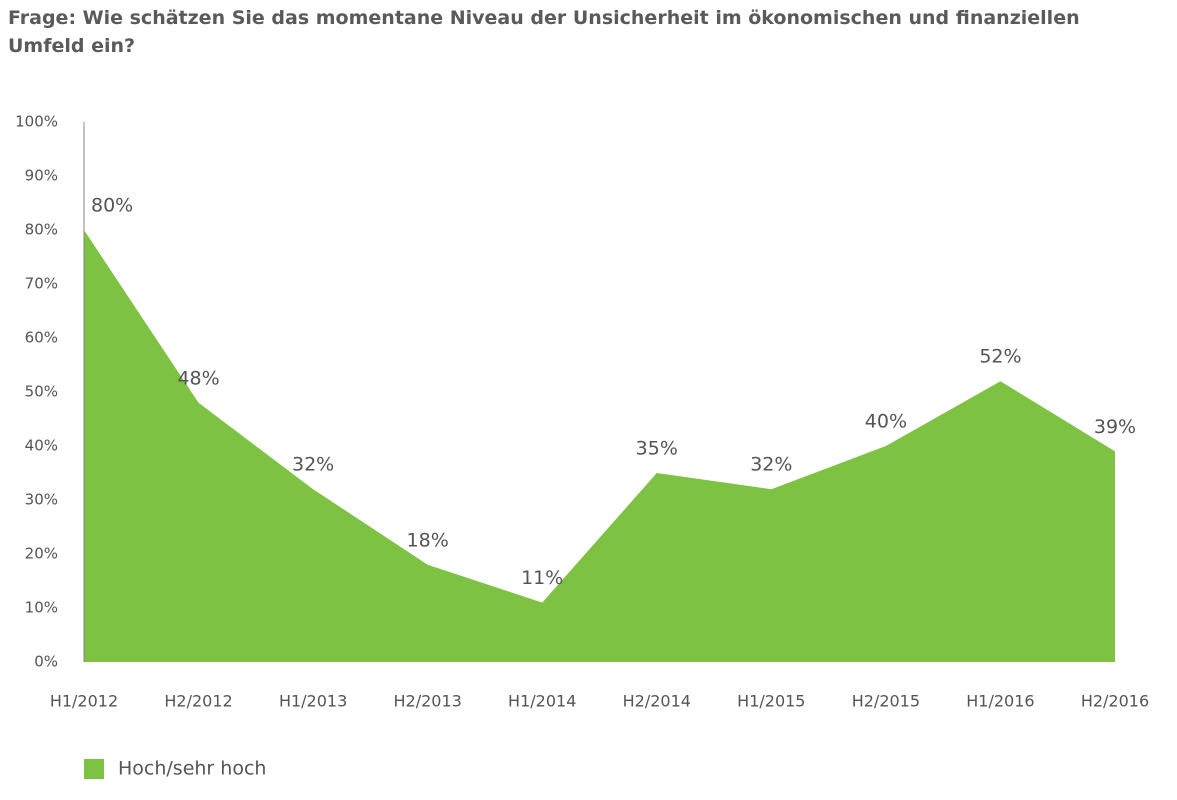  I want to click on y-tick-label: 0%, so click(46, 662).